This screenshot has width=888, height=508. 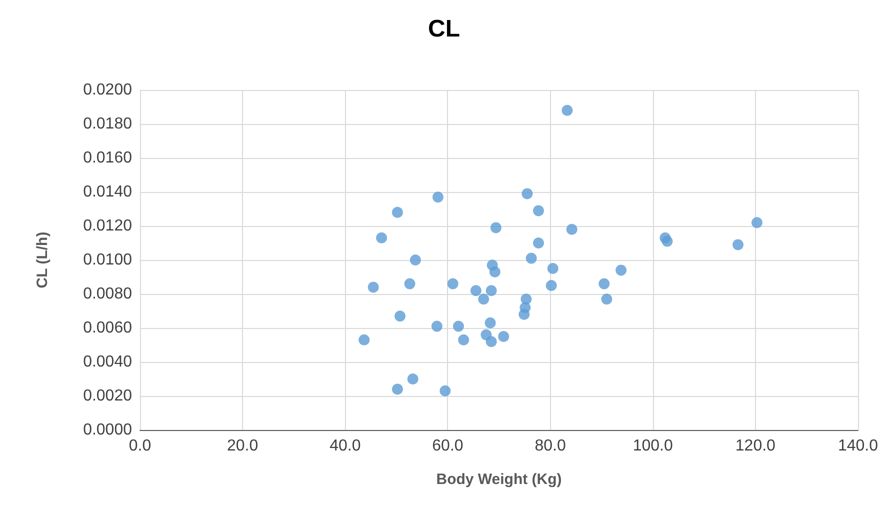 What do you see at coordinates (107, 90) in the screenshot?
I see `y-tick-label: 0.0200` at bounding box center [107, 90].